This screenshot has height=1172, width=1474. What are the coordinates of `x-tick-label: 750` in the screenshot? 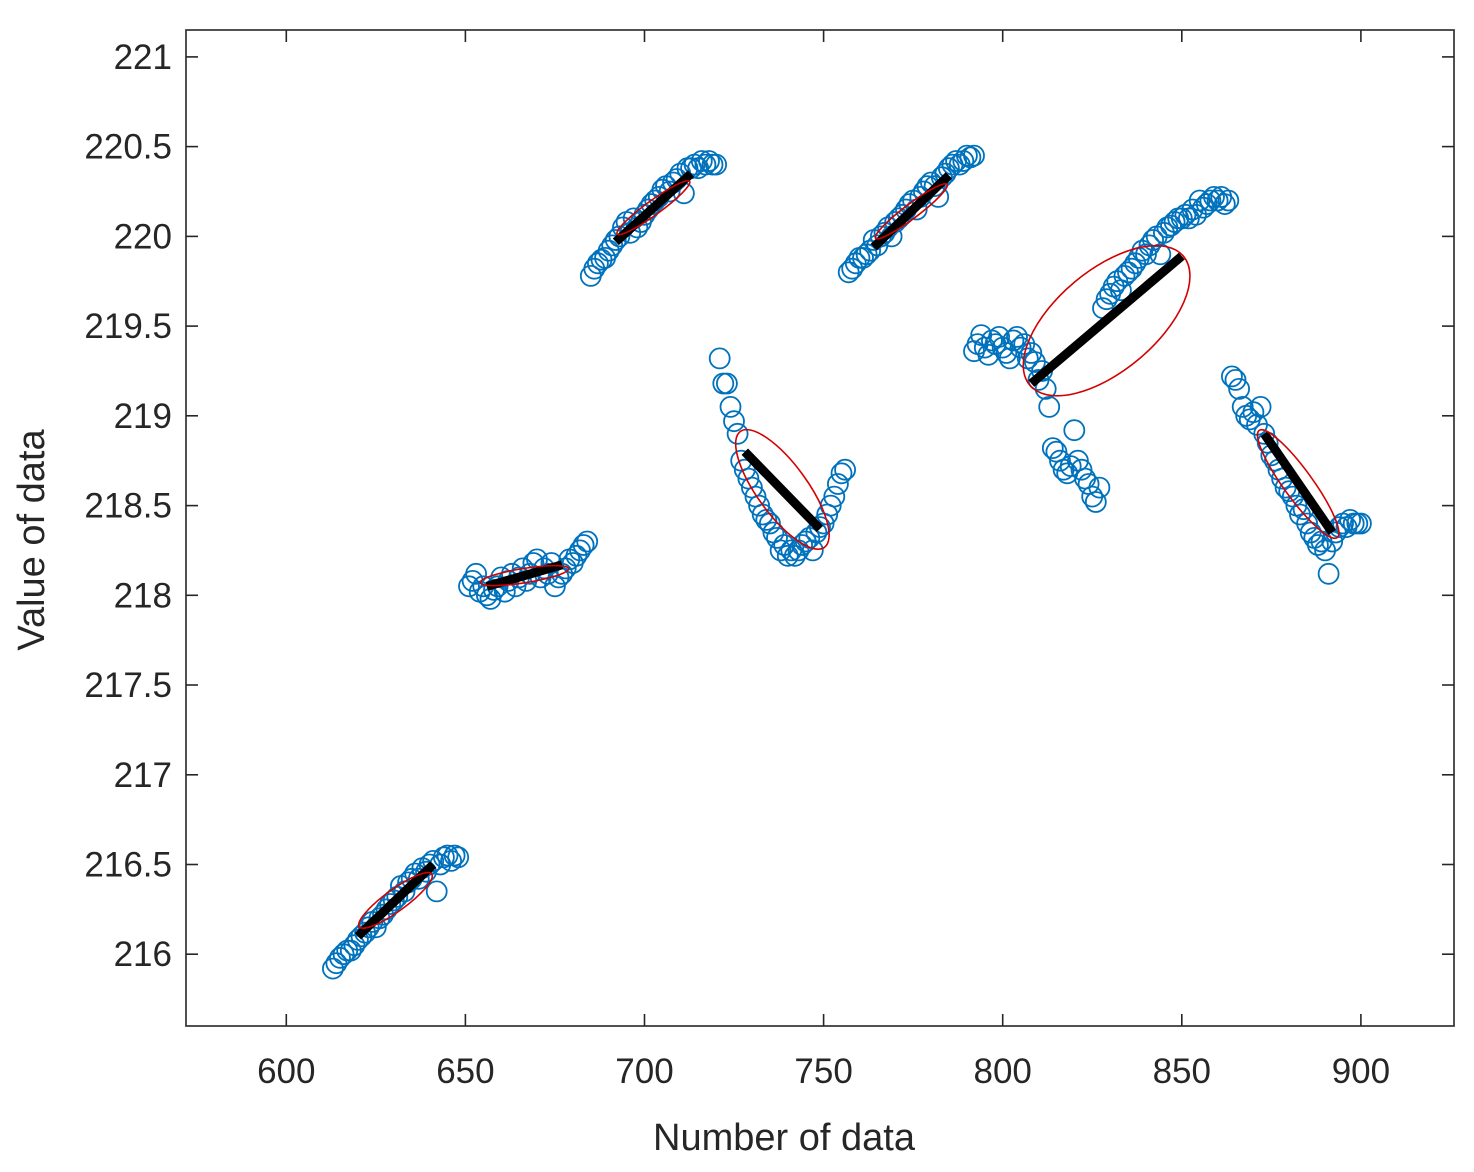 It's located at (823, 1071).